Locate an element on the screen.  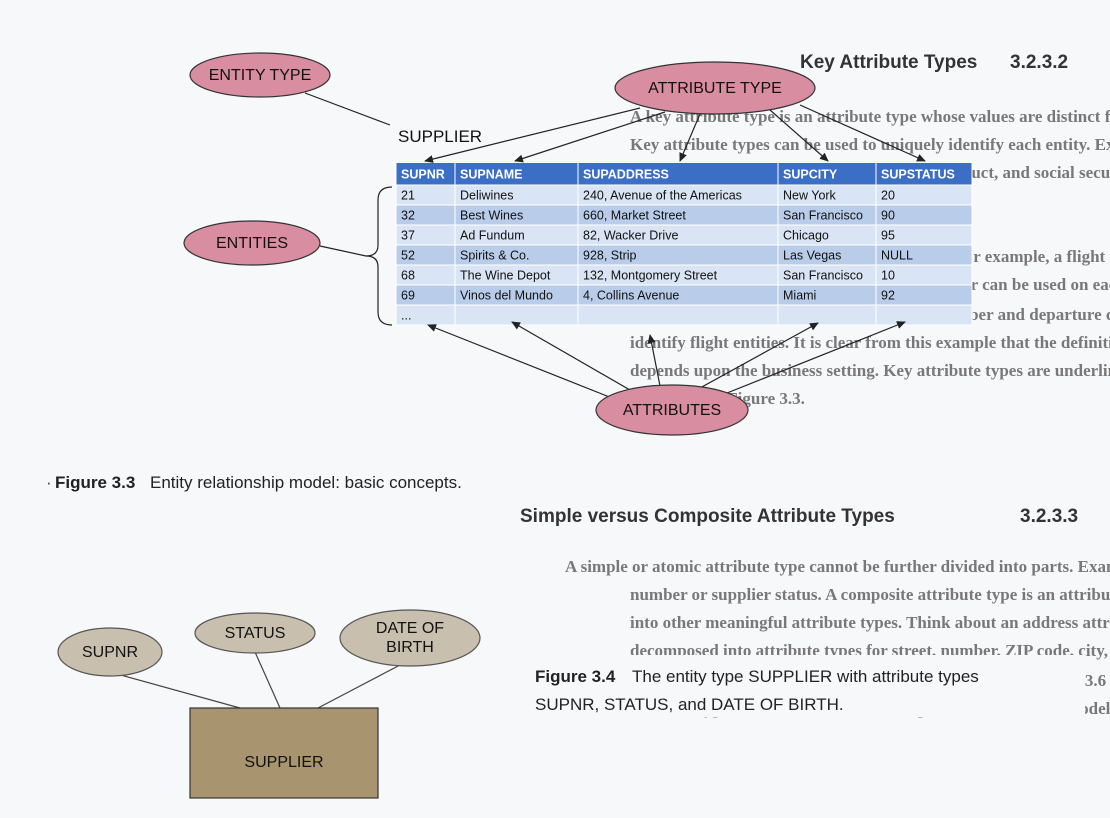
entity-type-ellipse-label: ENTITY TYPE is located at coordinates (260, 75).